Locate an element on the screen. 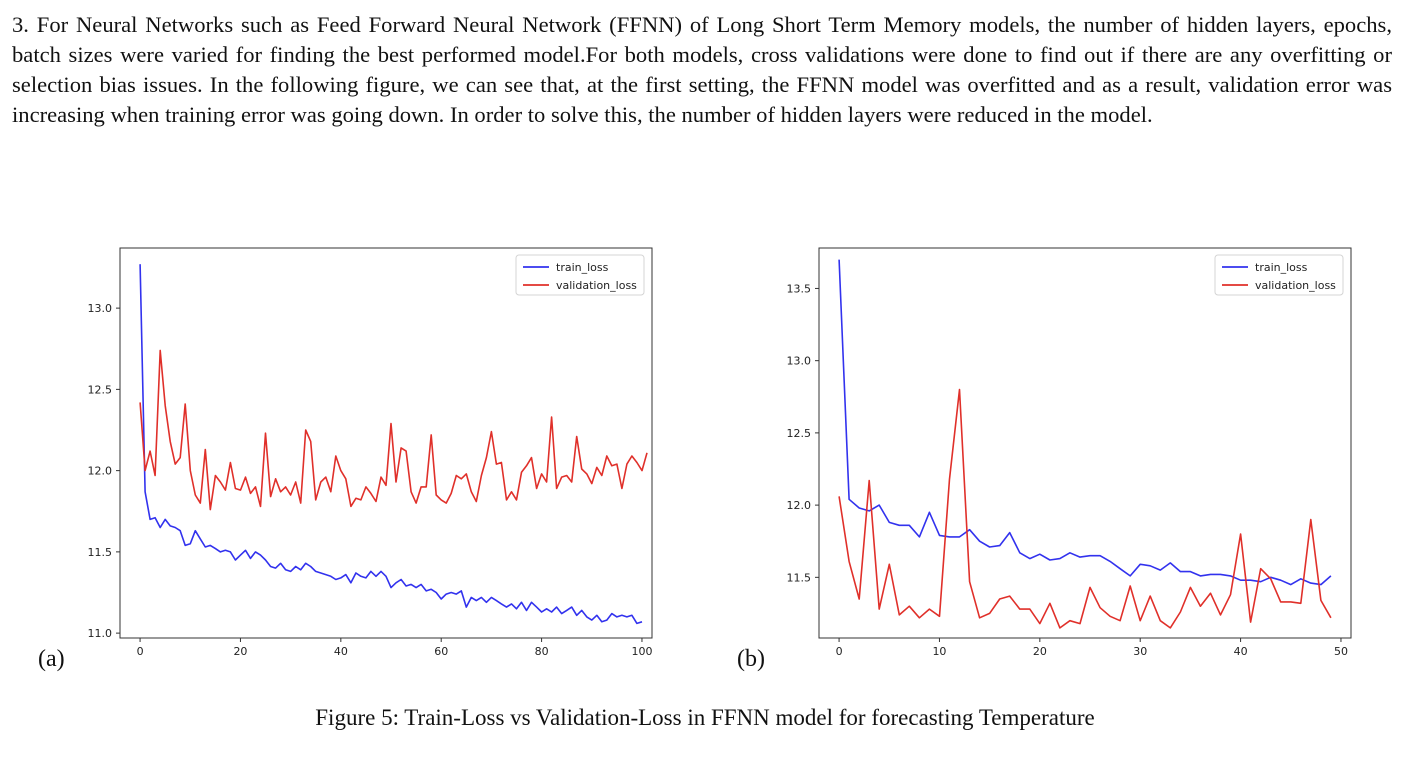  chart-a-y-tick-label: 11.5 is located at coordinates (100, 552).